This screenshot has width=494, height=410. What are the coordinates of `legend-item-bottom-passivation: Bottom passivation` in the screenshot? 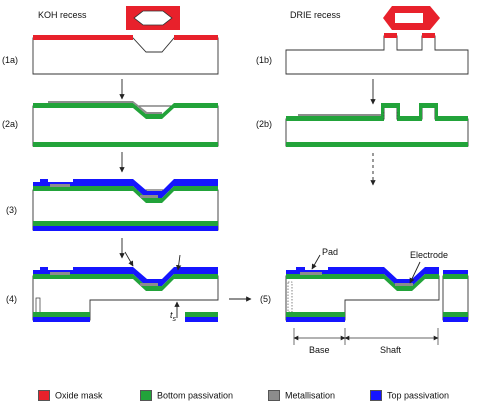 It's located at (186, 395).